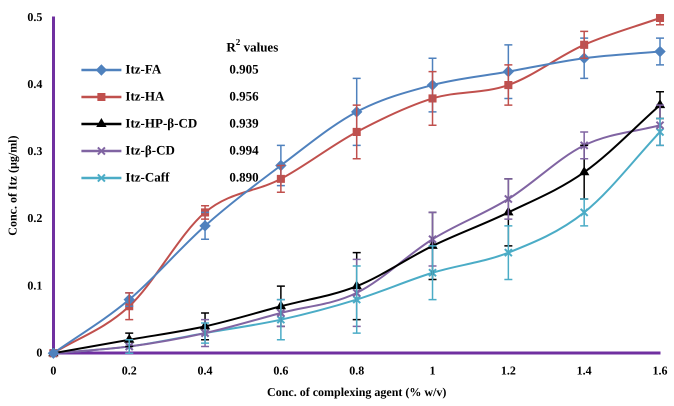 The width and height of the screenshot is (674, 406). Describe the element at coordinates (660, 370) in the screenshot. I see `x-tick-label: 1.6` at that location.